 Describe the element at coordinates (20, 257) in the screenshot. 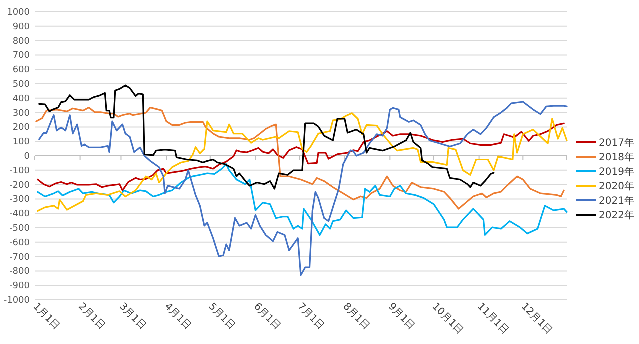

I see `y-tick-label: -700` at that location.